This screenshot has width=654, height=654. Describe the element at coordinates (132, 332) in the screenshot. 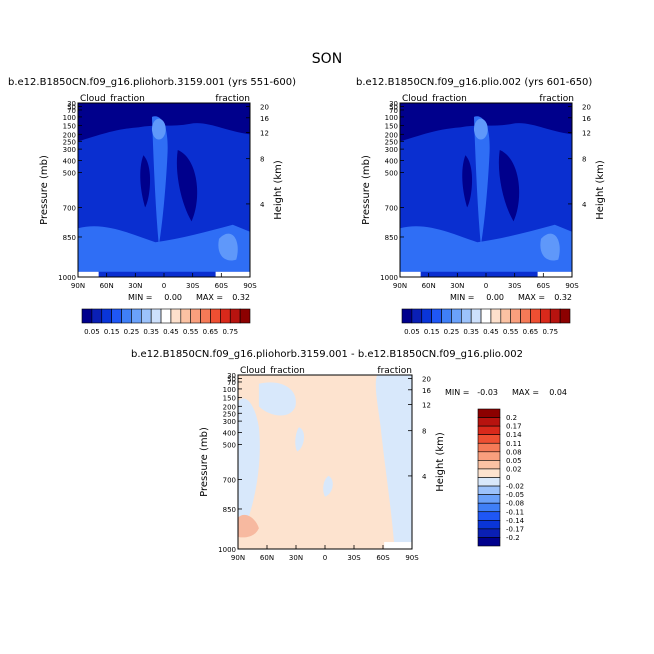

I see `colorbar-label: 0.25` at that location.